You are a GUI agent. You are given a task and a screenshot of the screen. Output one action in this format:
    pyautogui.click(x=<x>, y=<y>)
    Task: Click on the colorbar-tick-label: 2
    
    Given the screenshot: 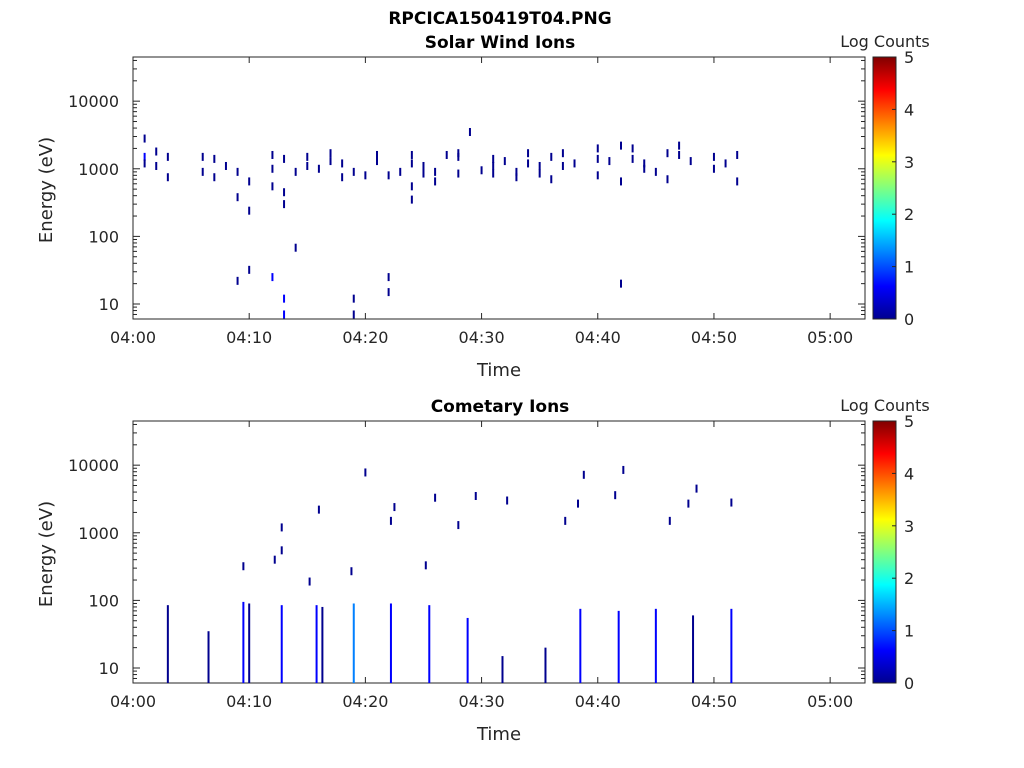 What is the action you would take?
    pyautogui.click(x=909, y=214)
    